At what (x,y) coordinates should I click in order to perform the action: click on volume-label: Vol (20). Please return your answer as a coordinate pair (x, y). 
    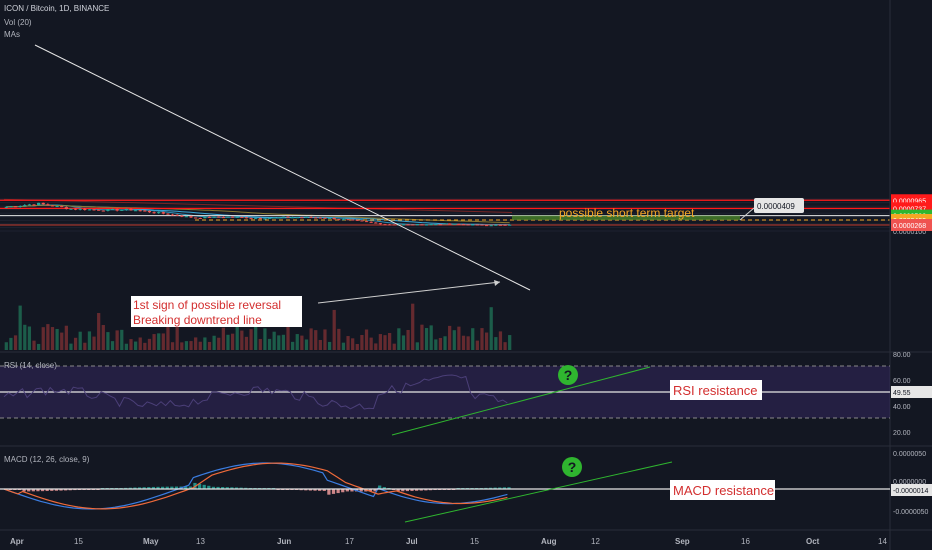
    Looking at the image, I should click on (18, 22).